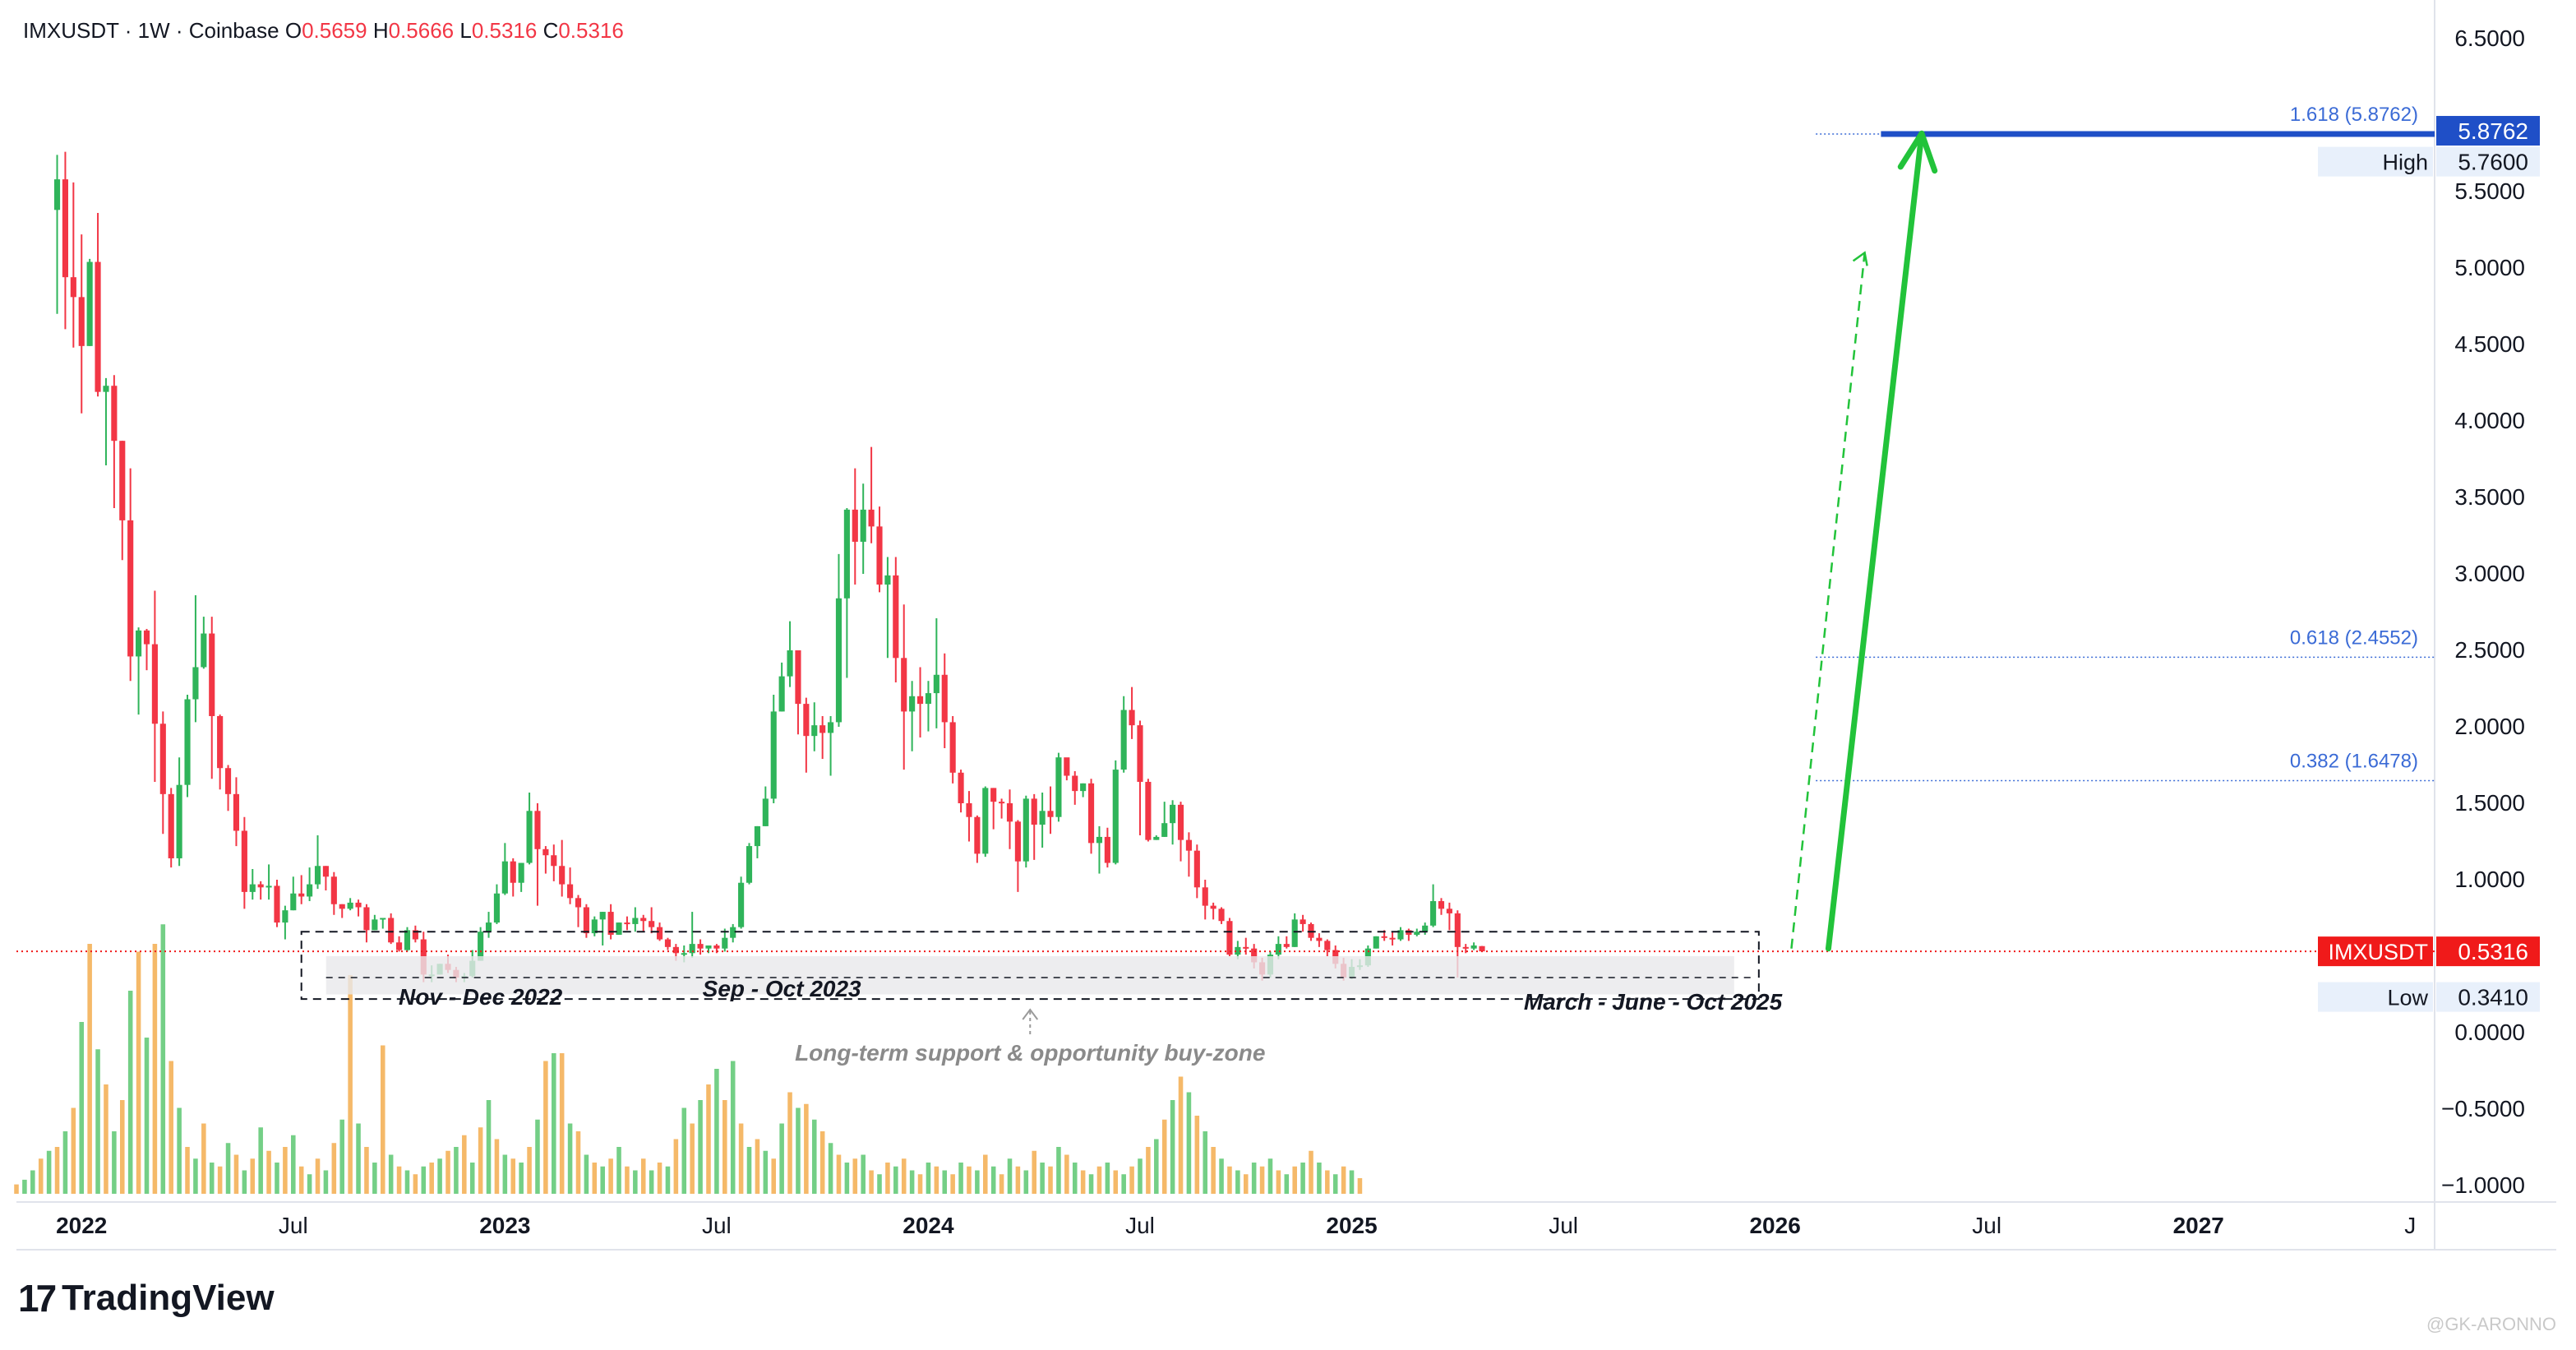 This screenshot has height=1350, width=2576. Describe the element at coordinates (1140, 1225) in the screenshot. I see `x-tick-label: Jul` at that location.